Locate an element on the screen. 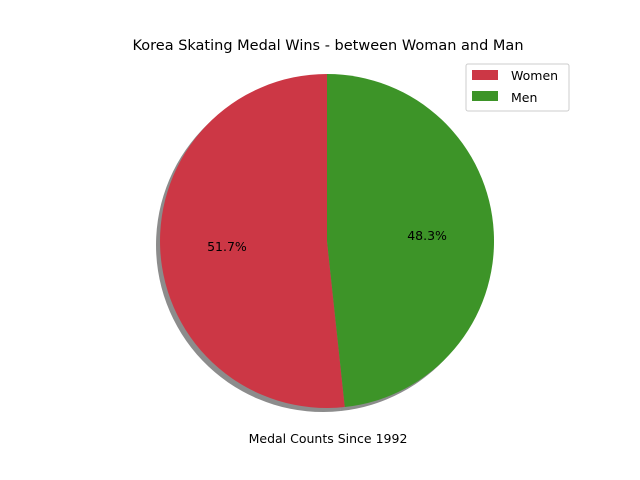 This screenshot has height=480, width=640. percent-label-men: 48.3% is located at coordinates (427, 235).